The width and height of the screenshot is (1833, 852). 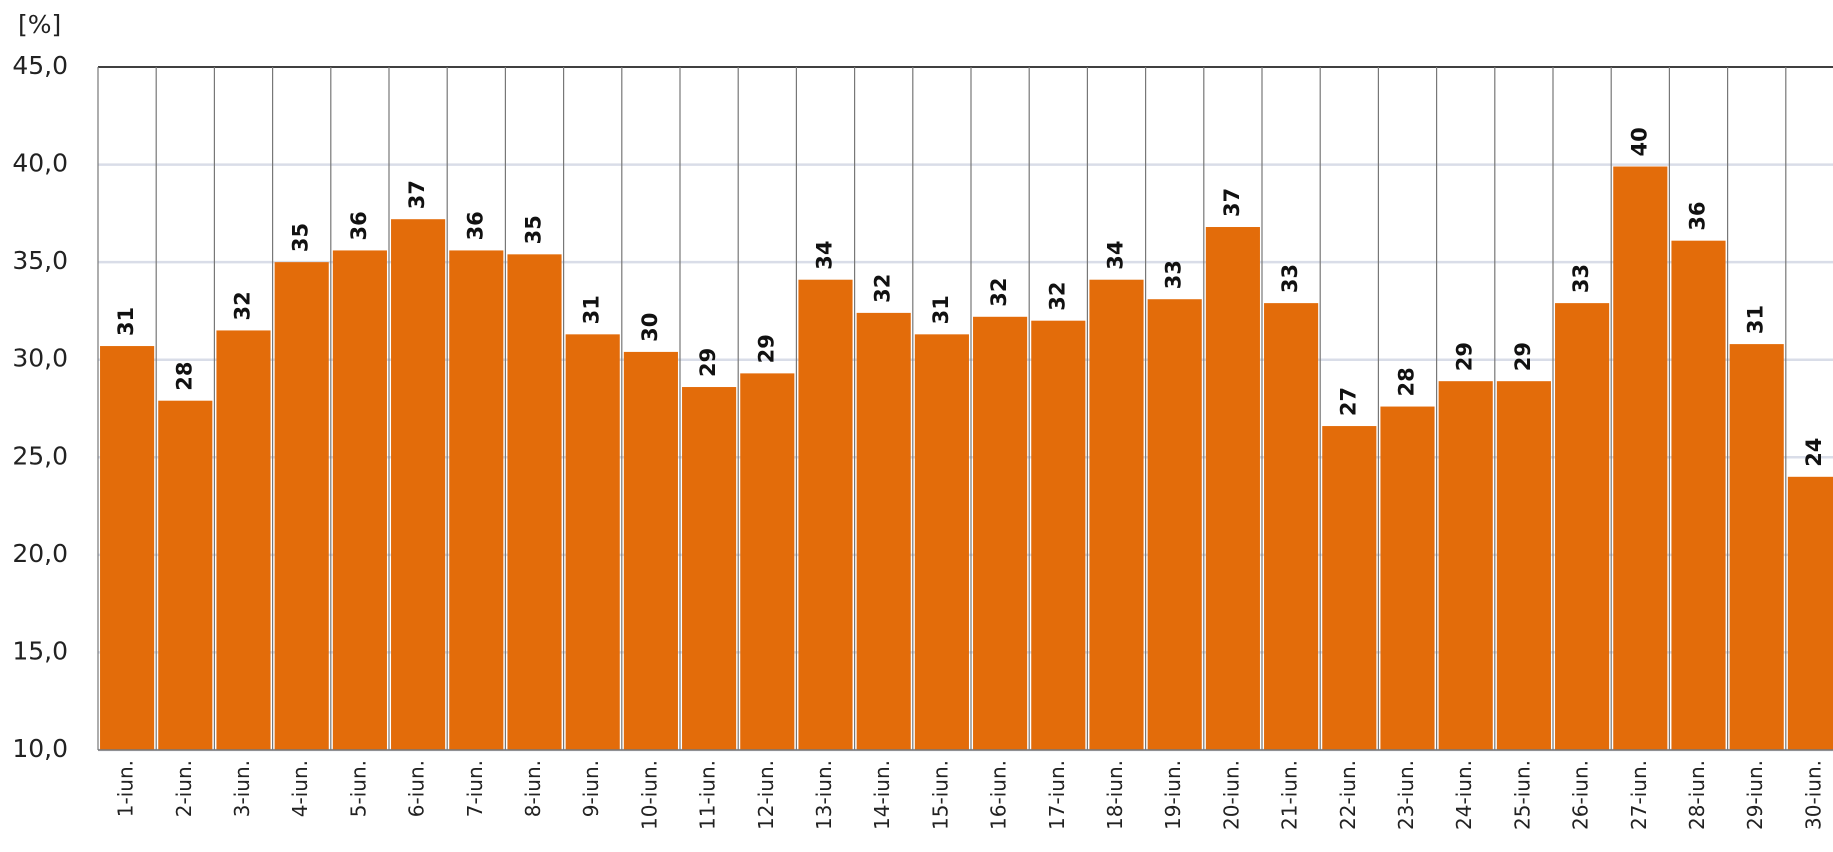 I want to click on x-tick-label: 20-iun., so click(x=1231, y=795).